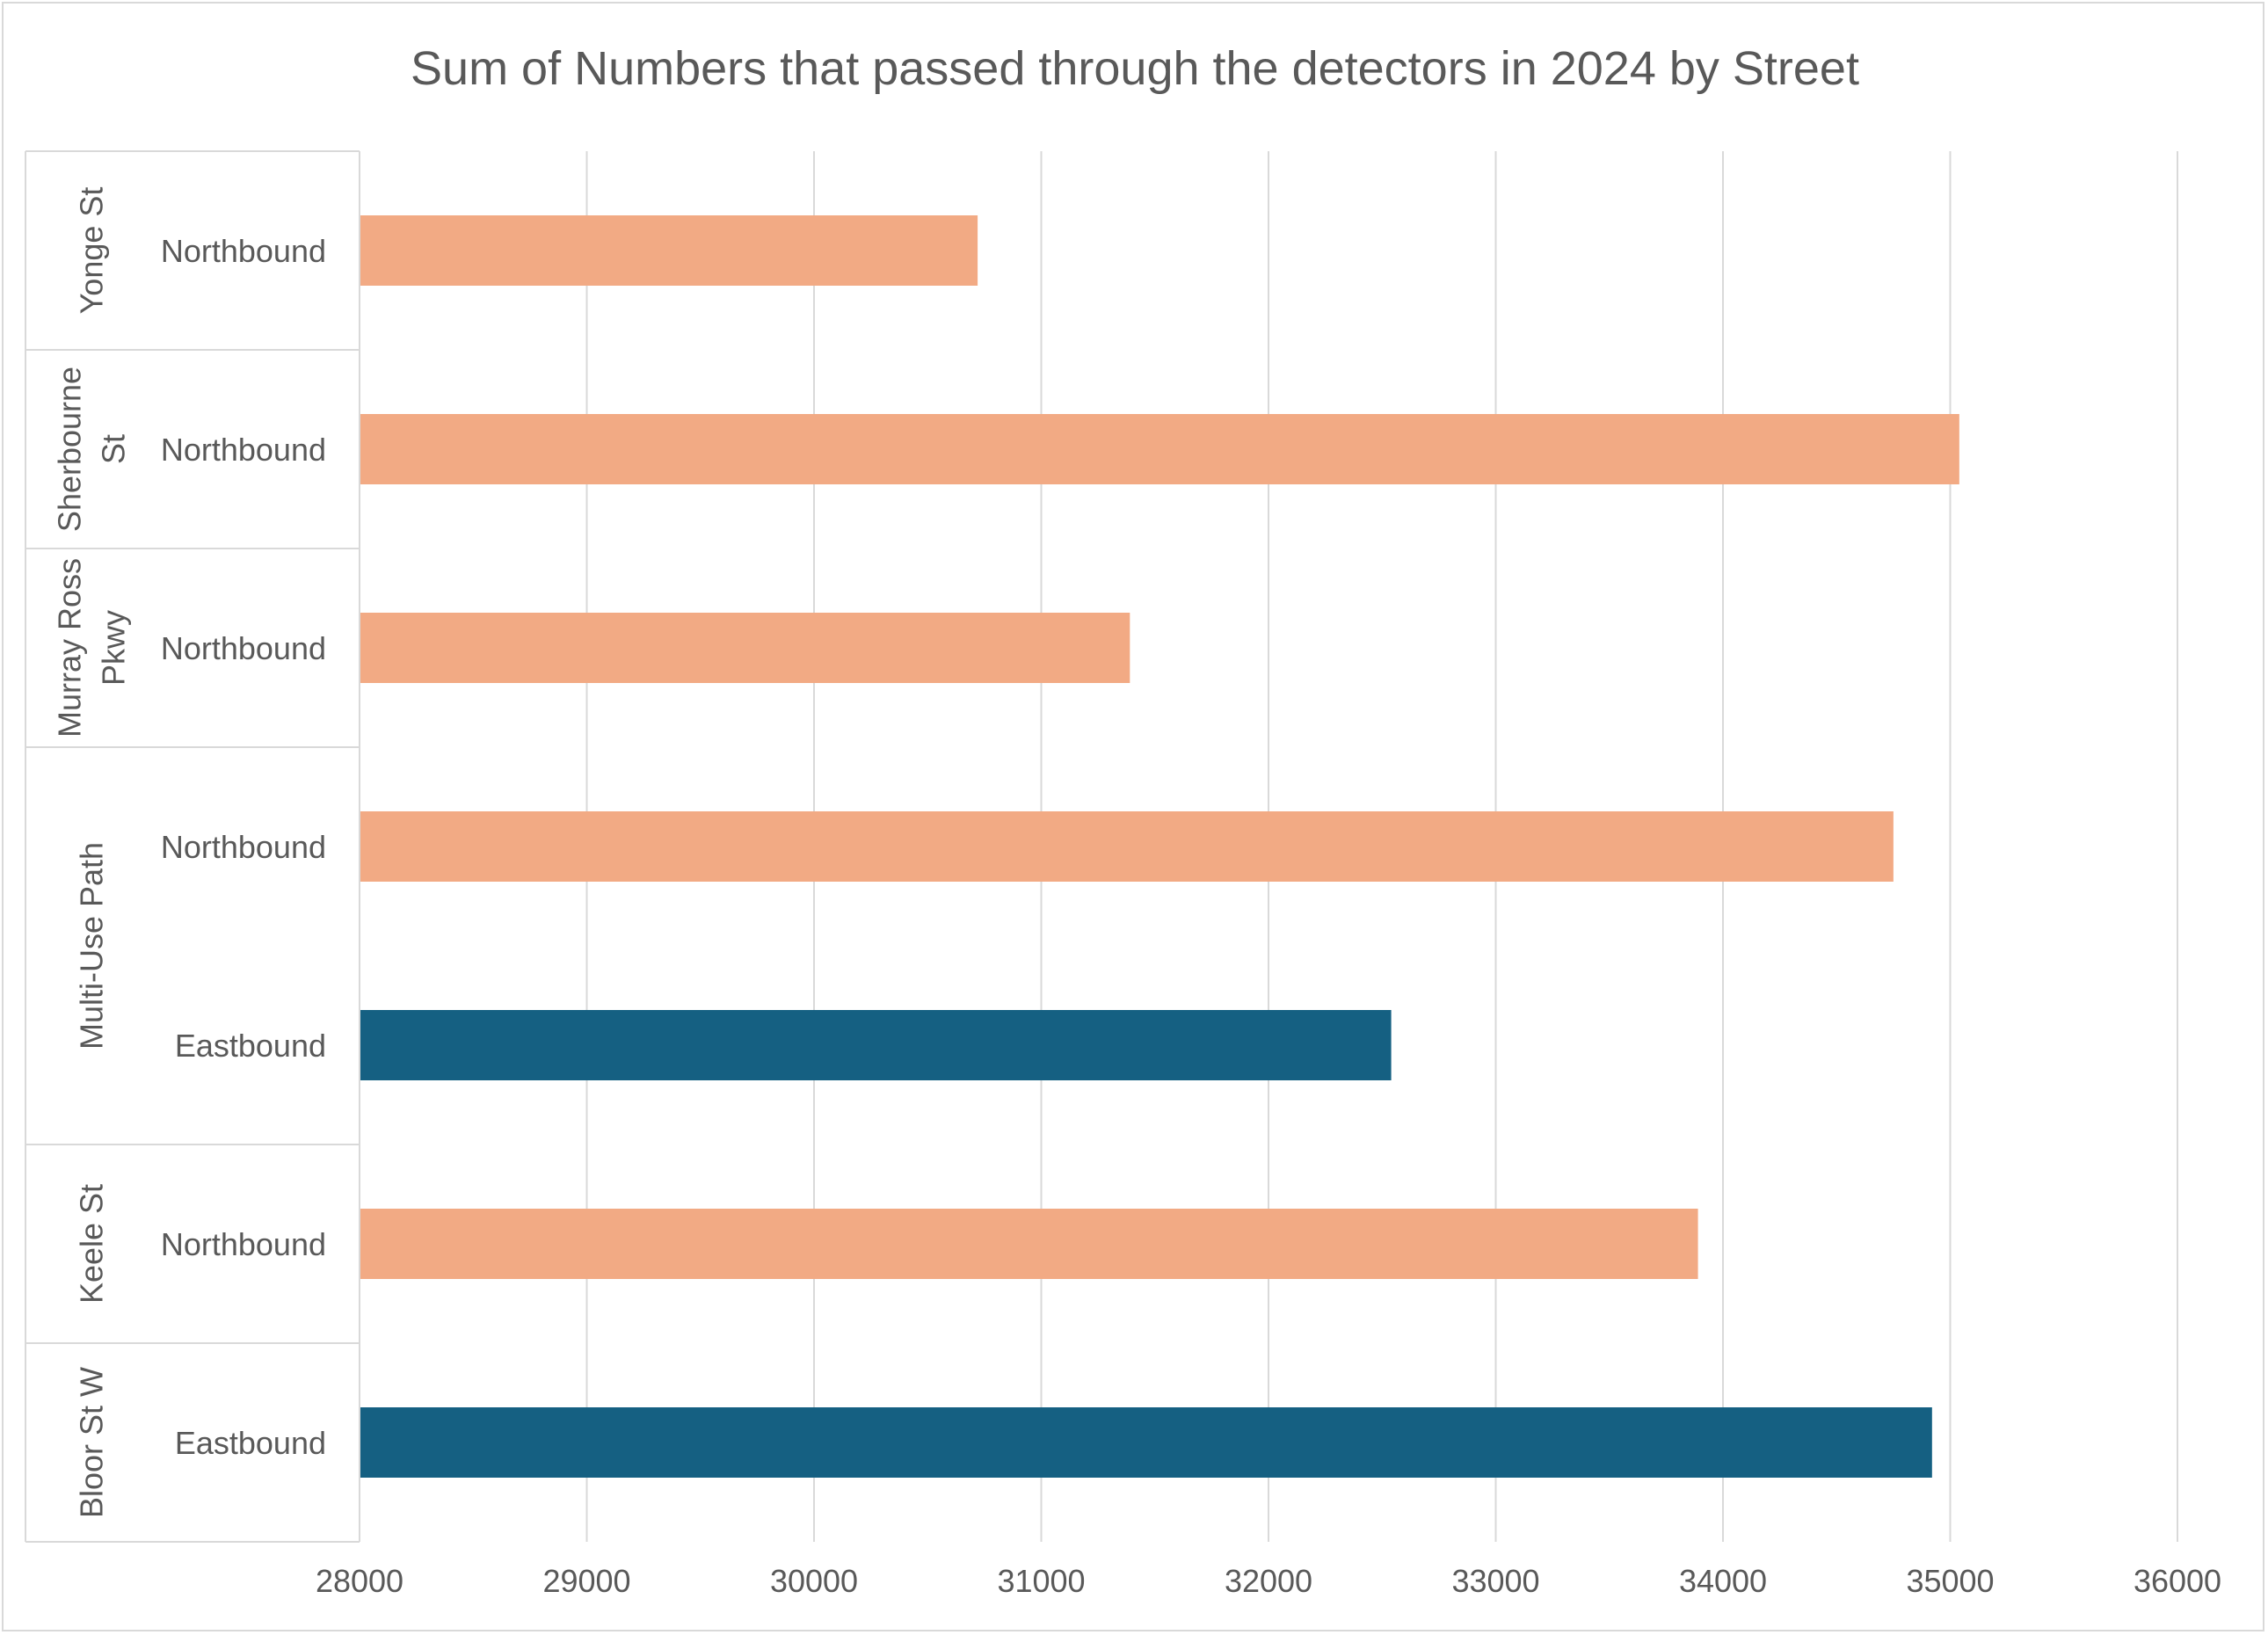 The width and height of the screenshot is (2268, 1635). I want to click on x-tick-label: 36000, so click(2178, 1581).